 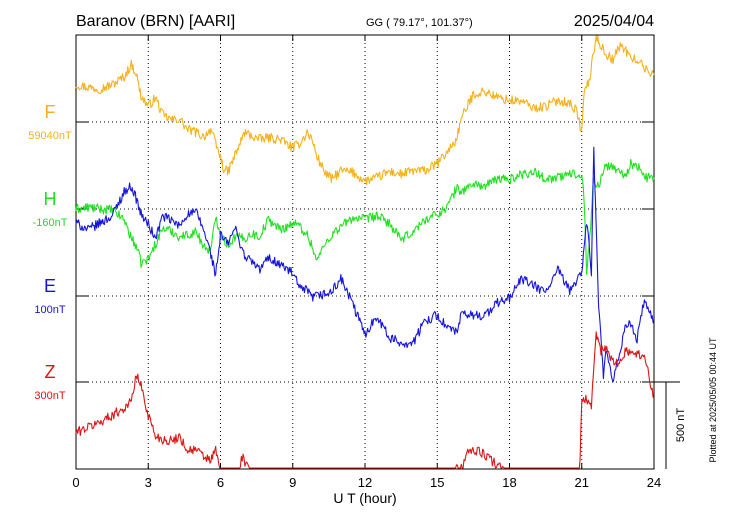 What do you see at coordinates (713, 400) in the screenshot?
I see `plotted-at-label: Plotted at 2025/05/05 00:44 UT` at bounding box center [713, 400].